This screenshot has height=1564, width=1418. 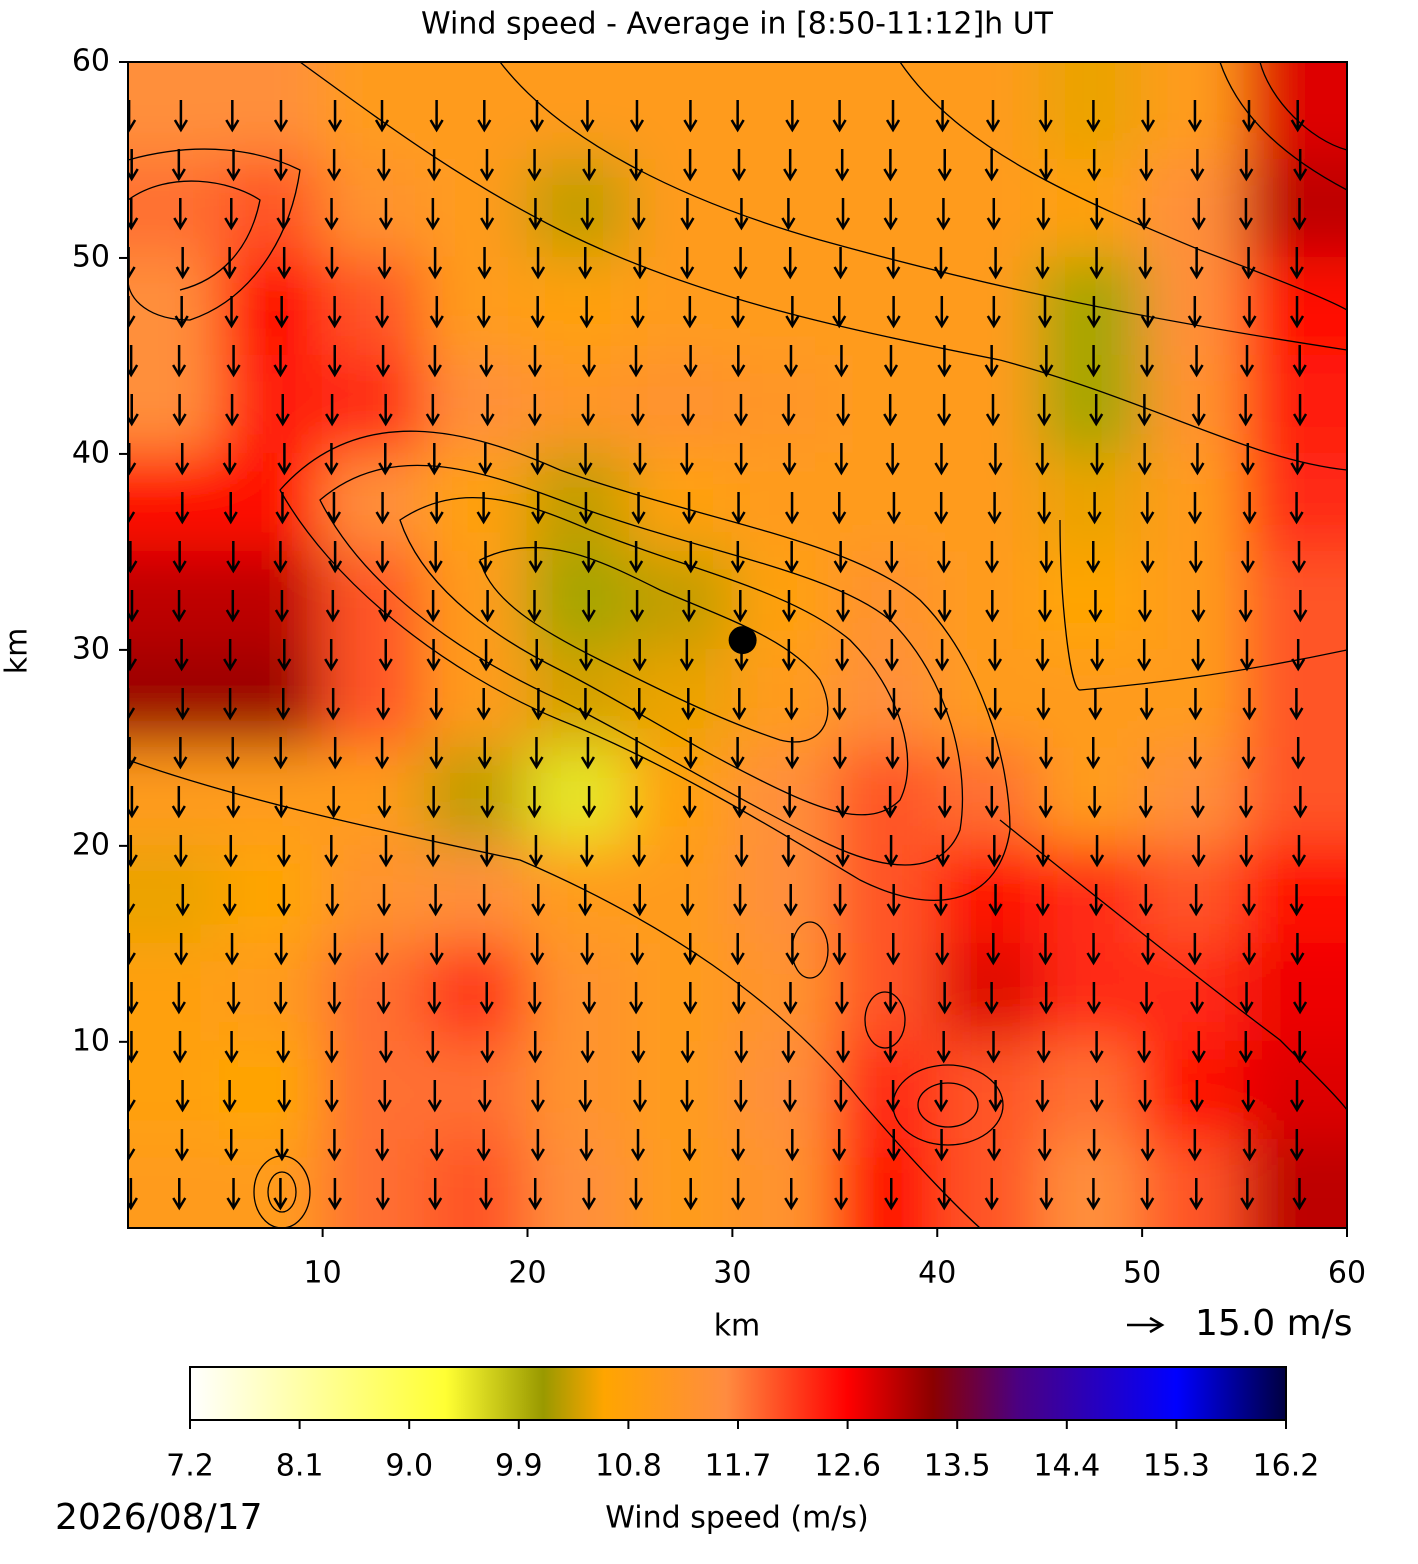 I want to click on colorbar, so click(x=738, y=1393).